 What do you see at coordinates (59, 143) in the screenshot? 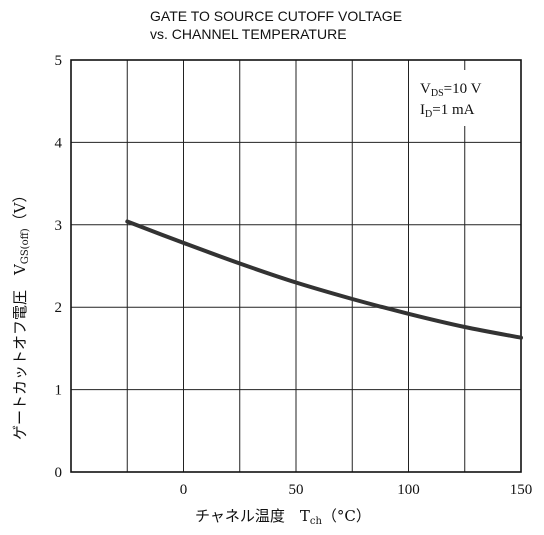
I see `y-tick-label: 4` at bounding box center [59, 143].